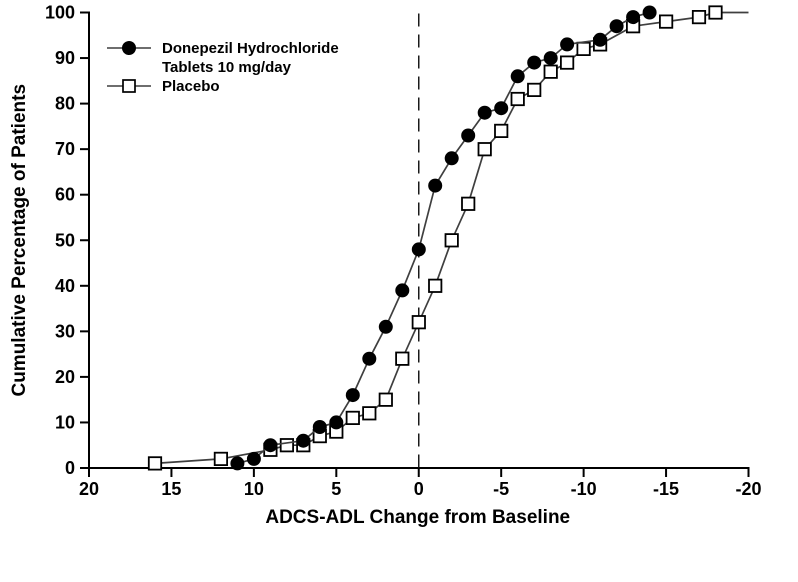 The image size is (798, 582). What do you see at coordinates (65, 377) in the screenshot?
I see `y-tick-label: 20` at bounding box center [65, 377].